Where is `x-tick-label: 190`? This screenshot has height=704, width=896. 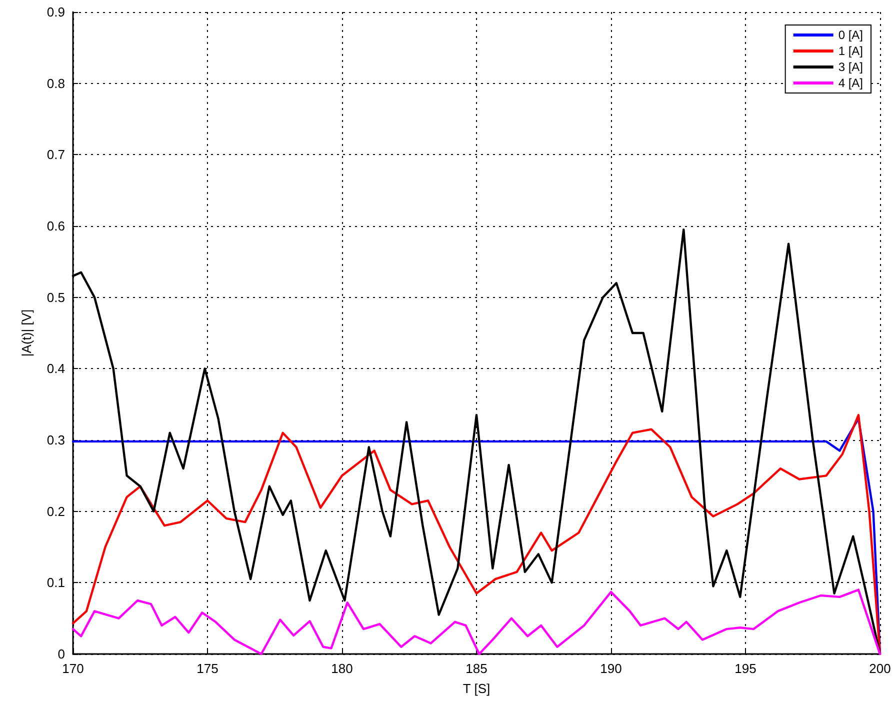
x-tick-label: 190 is located at coordinates (611, 668).